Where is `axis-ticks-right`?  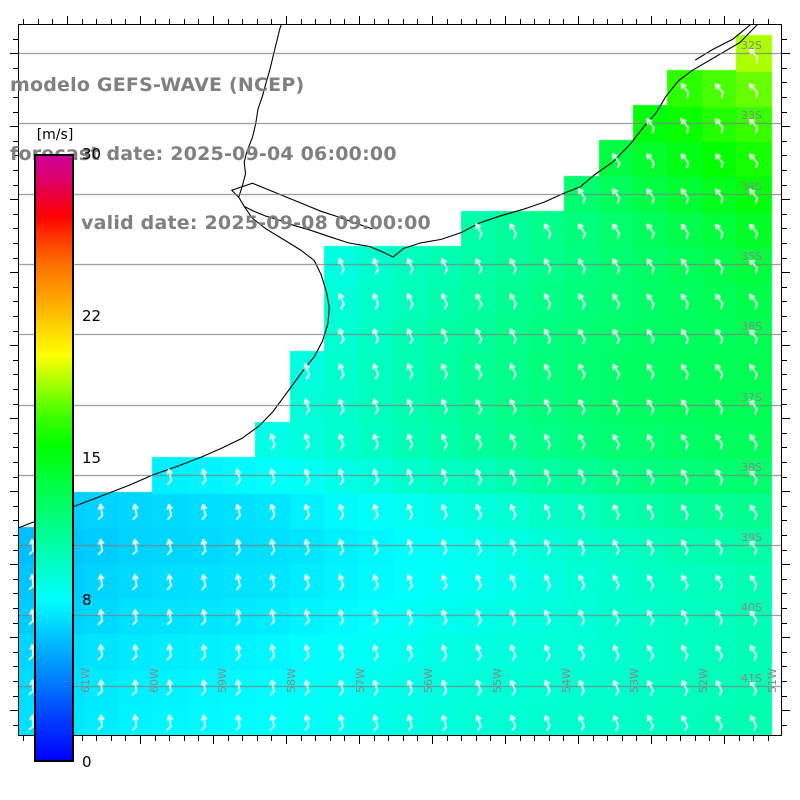
axis-ticks-right is located at coordinates (786, 380).